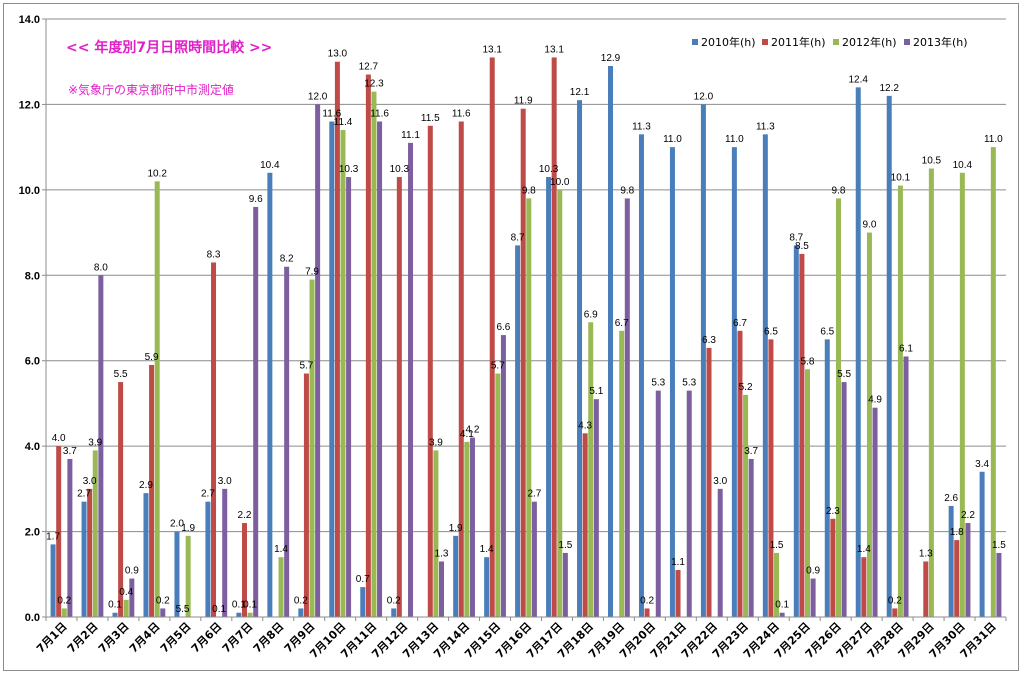 This screenshot has height=676, width=1024. I want to click on y-tick-label: 0.0, so click(32, 618).